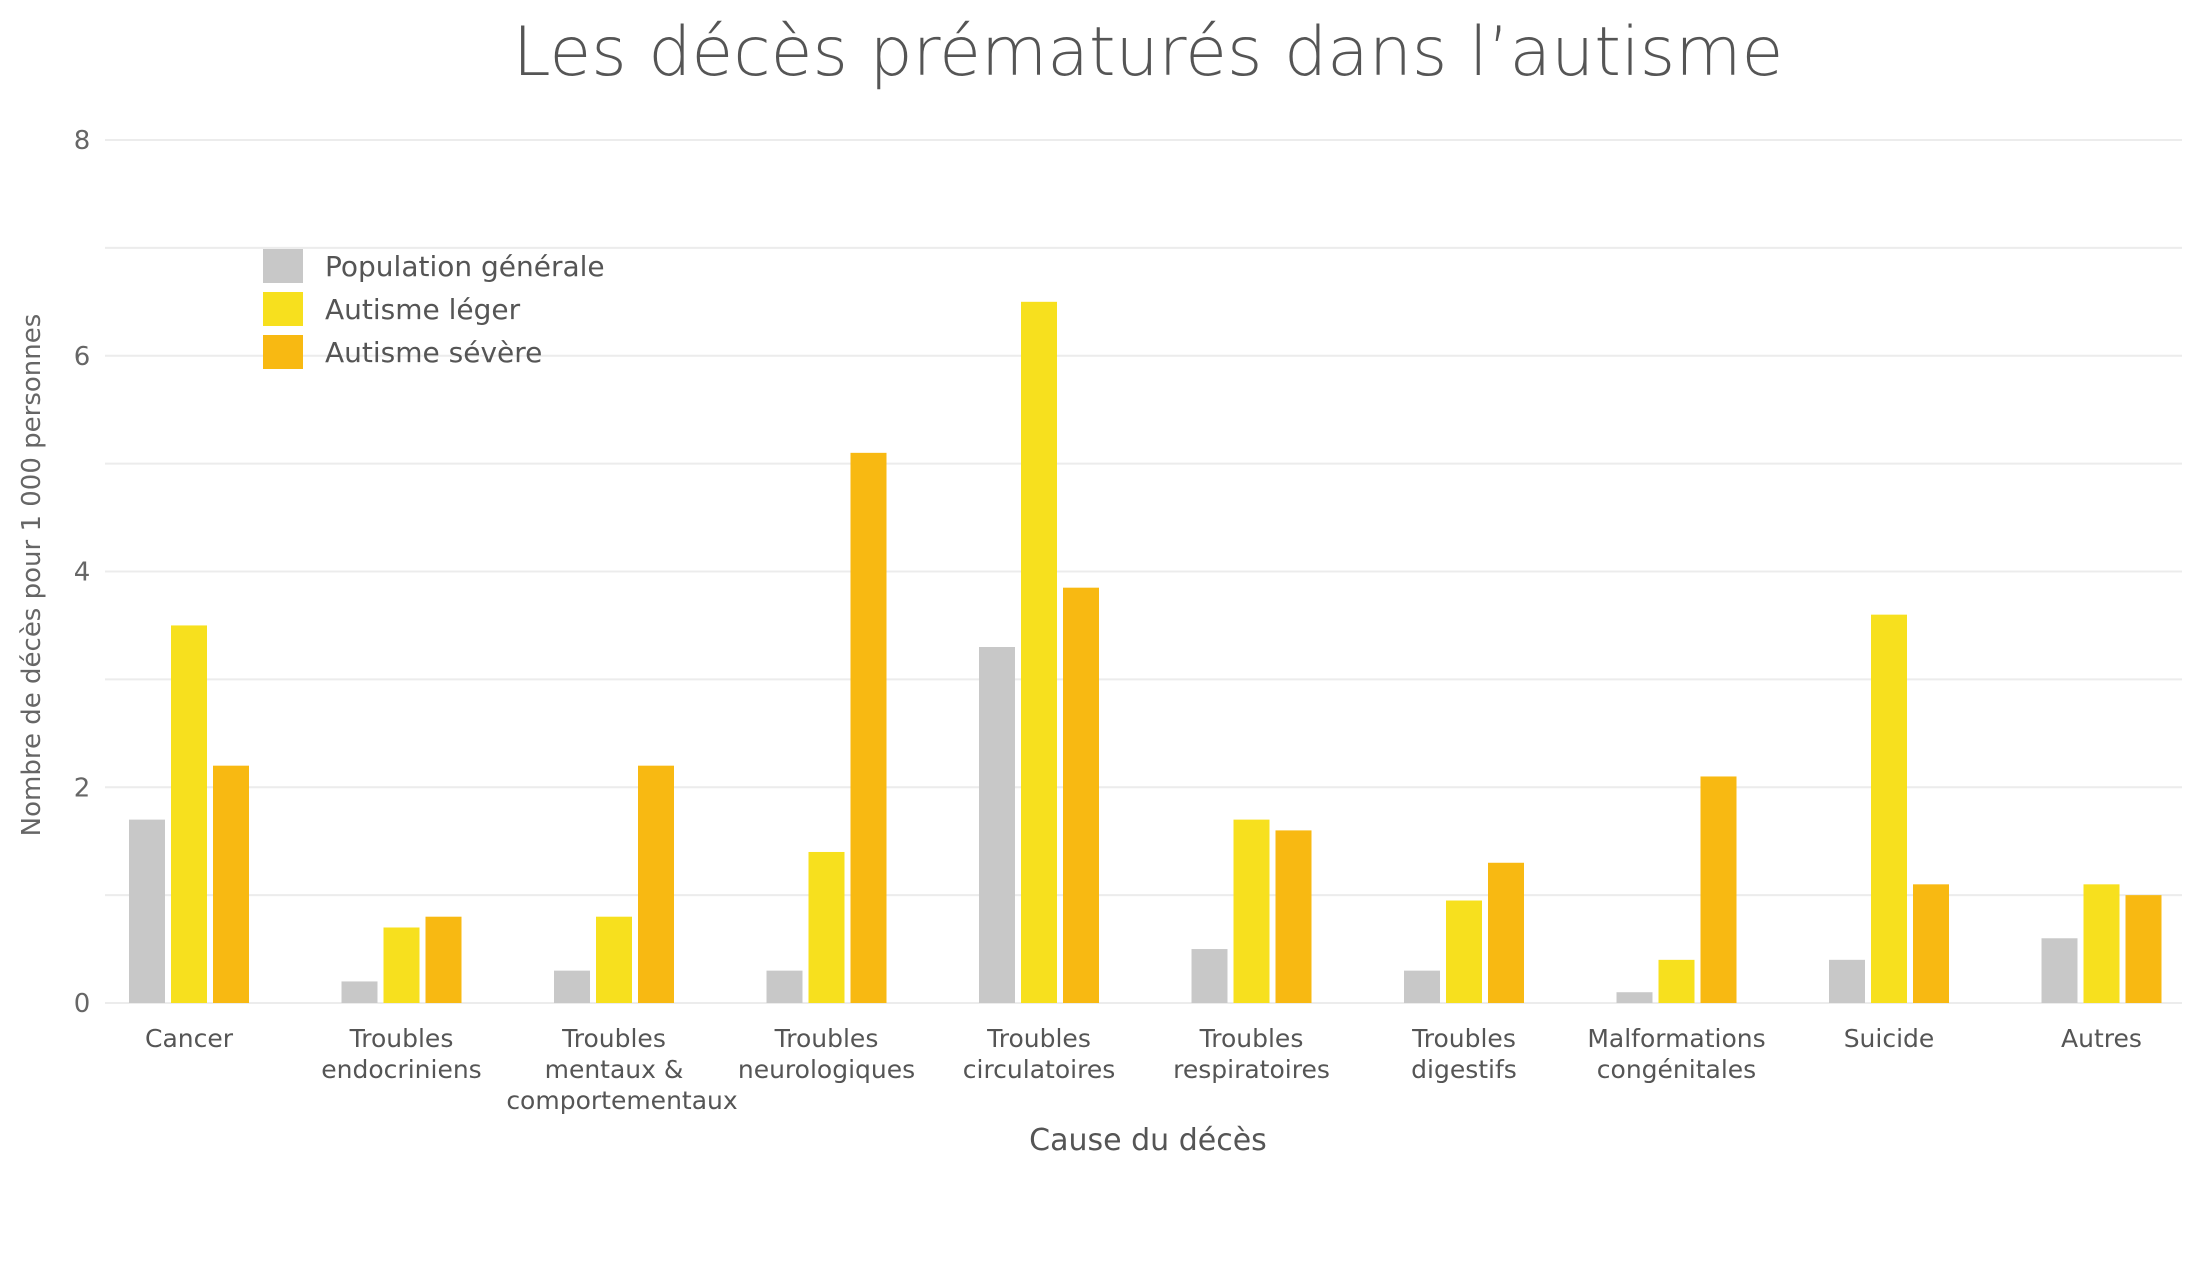 This screenshot has height=1285, width=2200. I want to click on x-tick-label: Suicide, so click(1889, 1038).